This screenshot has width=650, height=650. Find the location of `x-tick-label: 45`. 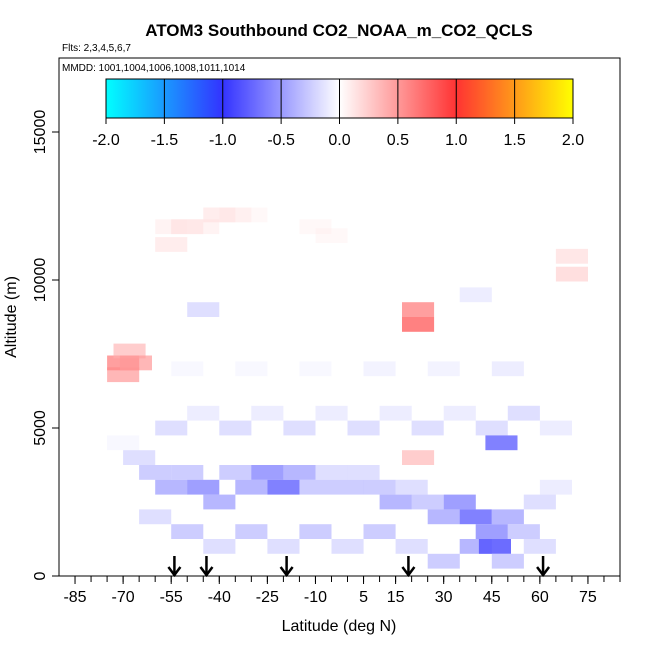

x-tick-label: 45 is located at coordinates (492, 597).